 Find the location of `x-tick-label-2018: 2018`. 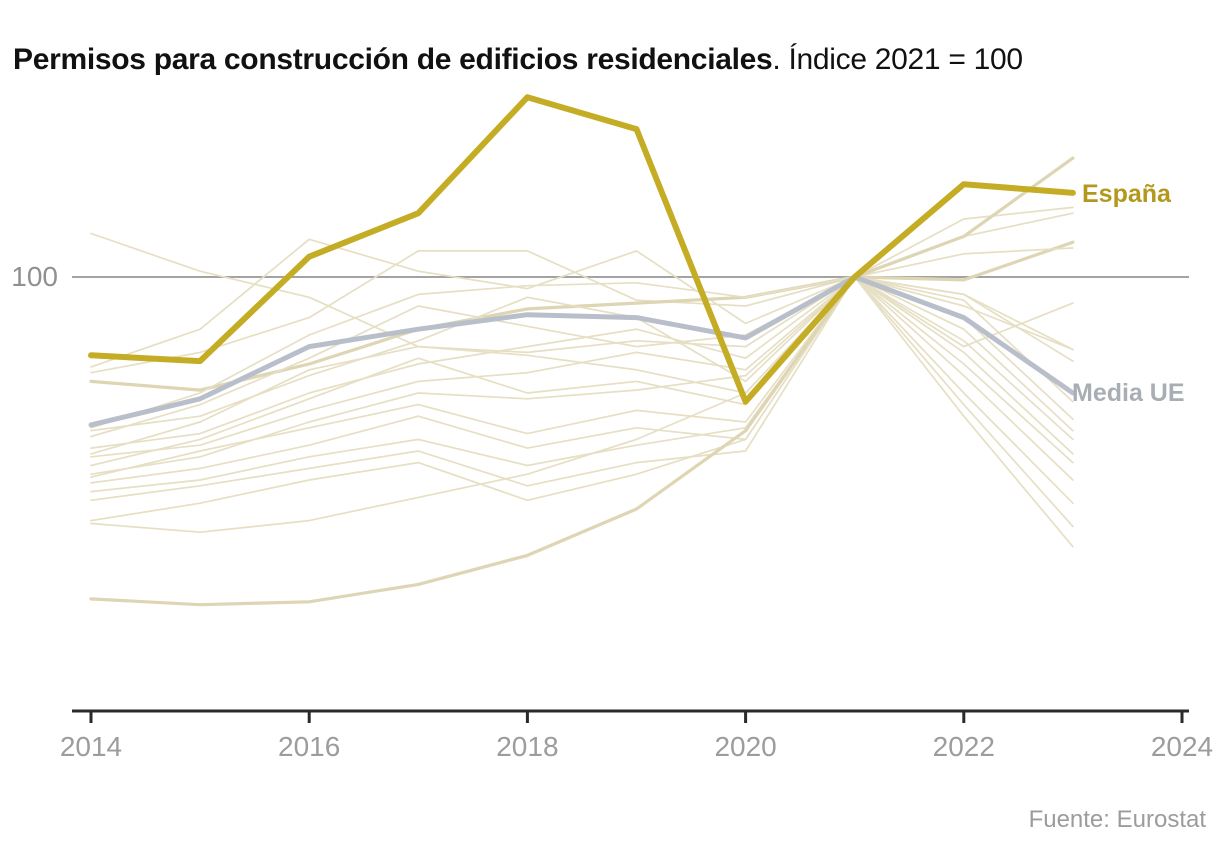

x-tick-label-2018: 2018 is located at coordinates (527, 746).